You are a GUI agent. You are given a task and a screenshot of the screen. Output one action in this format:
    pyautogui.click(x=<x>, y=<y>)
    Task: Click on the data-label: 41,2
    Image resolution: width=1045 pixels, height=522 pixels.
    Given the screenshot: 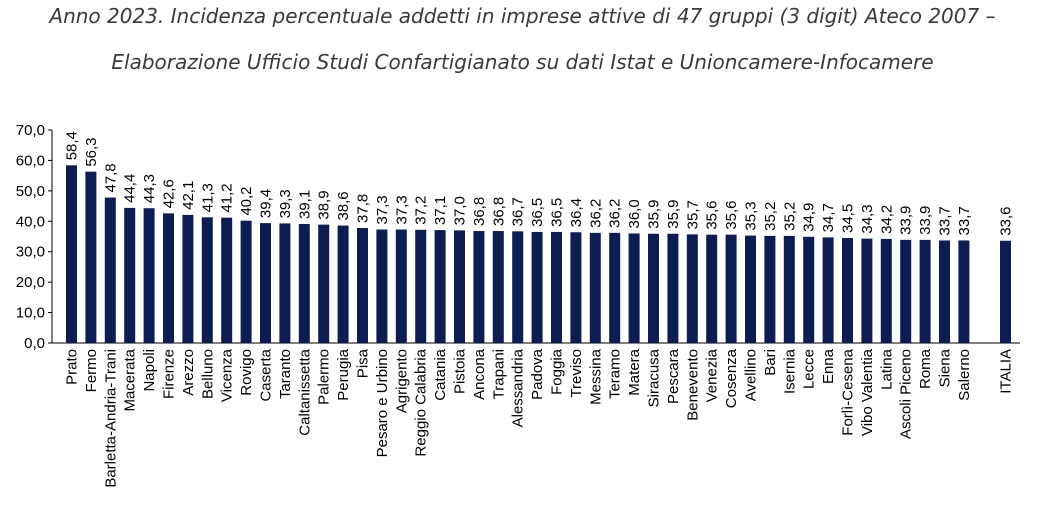 What is the action you would take?
    pyautogui.click(x=227, y=197)
    